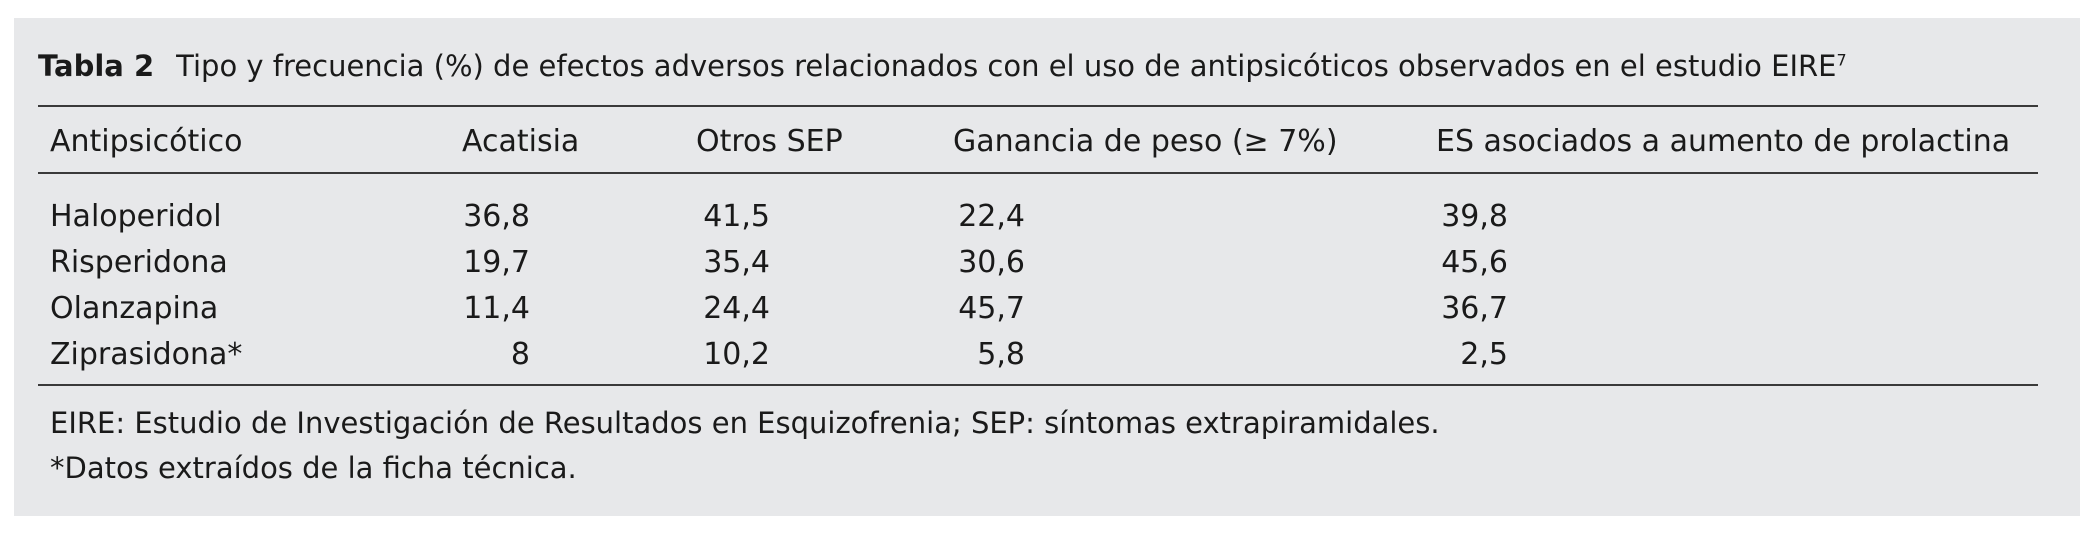  What do you see at coordinates (1474, 262) in the screenshot?
I see `table-cell: 45,6` at bounding box center [1474, 262].